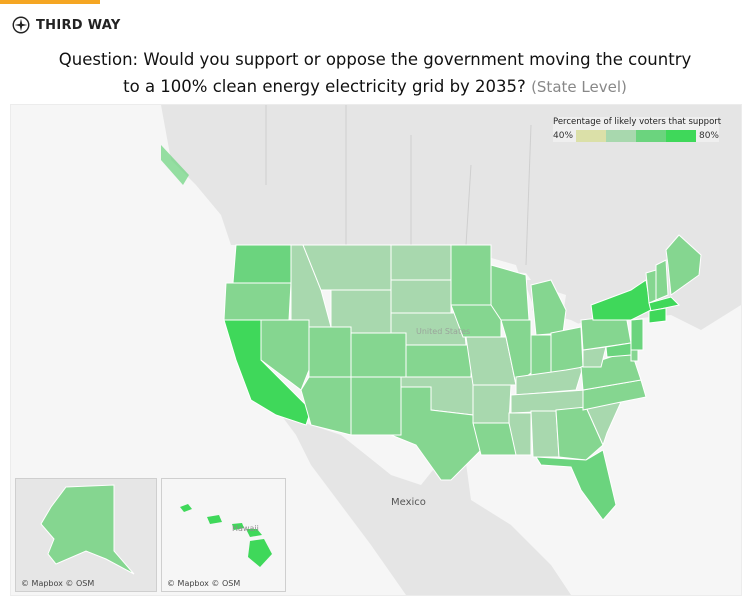 The height and width of the screenshot is (601, 750). What do you see at coordinates (520, 434) in the screenshot?
I see `state-mississippi` at bounding box center [520, 434].